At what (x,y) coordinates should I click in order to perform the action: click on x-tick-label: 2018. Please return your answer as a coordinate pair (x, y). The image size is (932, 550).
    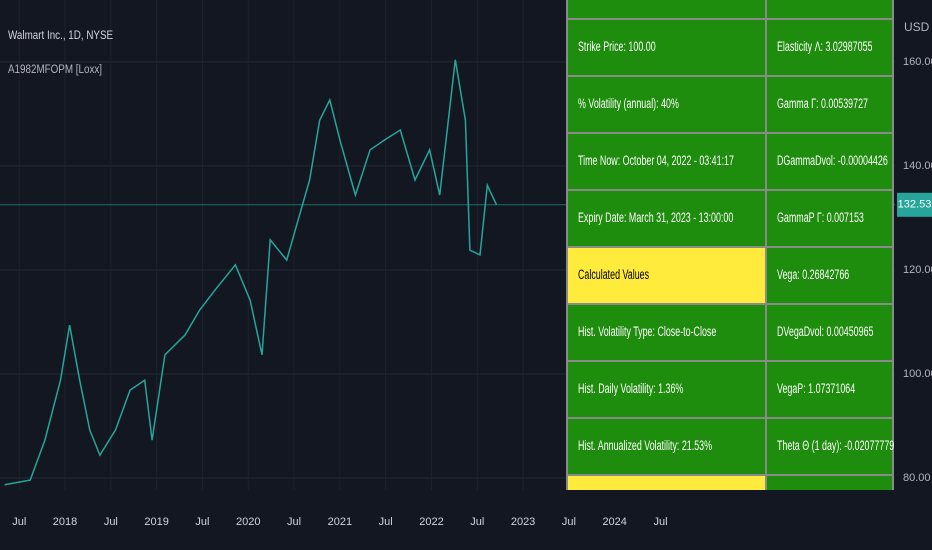
    Looking at the image, I should click on (65, 522).